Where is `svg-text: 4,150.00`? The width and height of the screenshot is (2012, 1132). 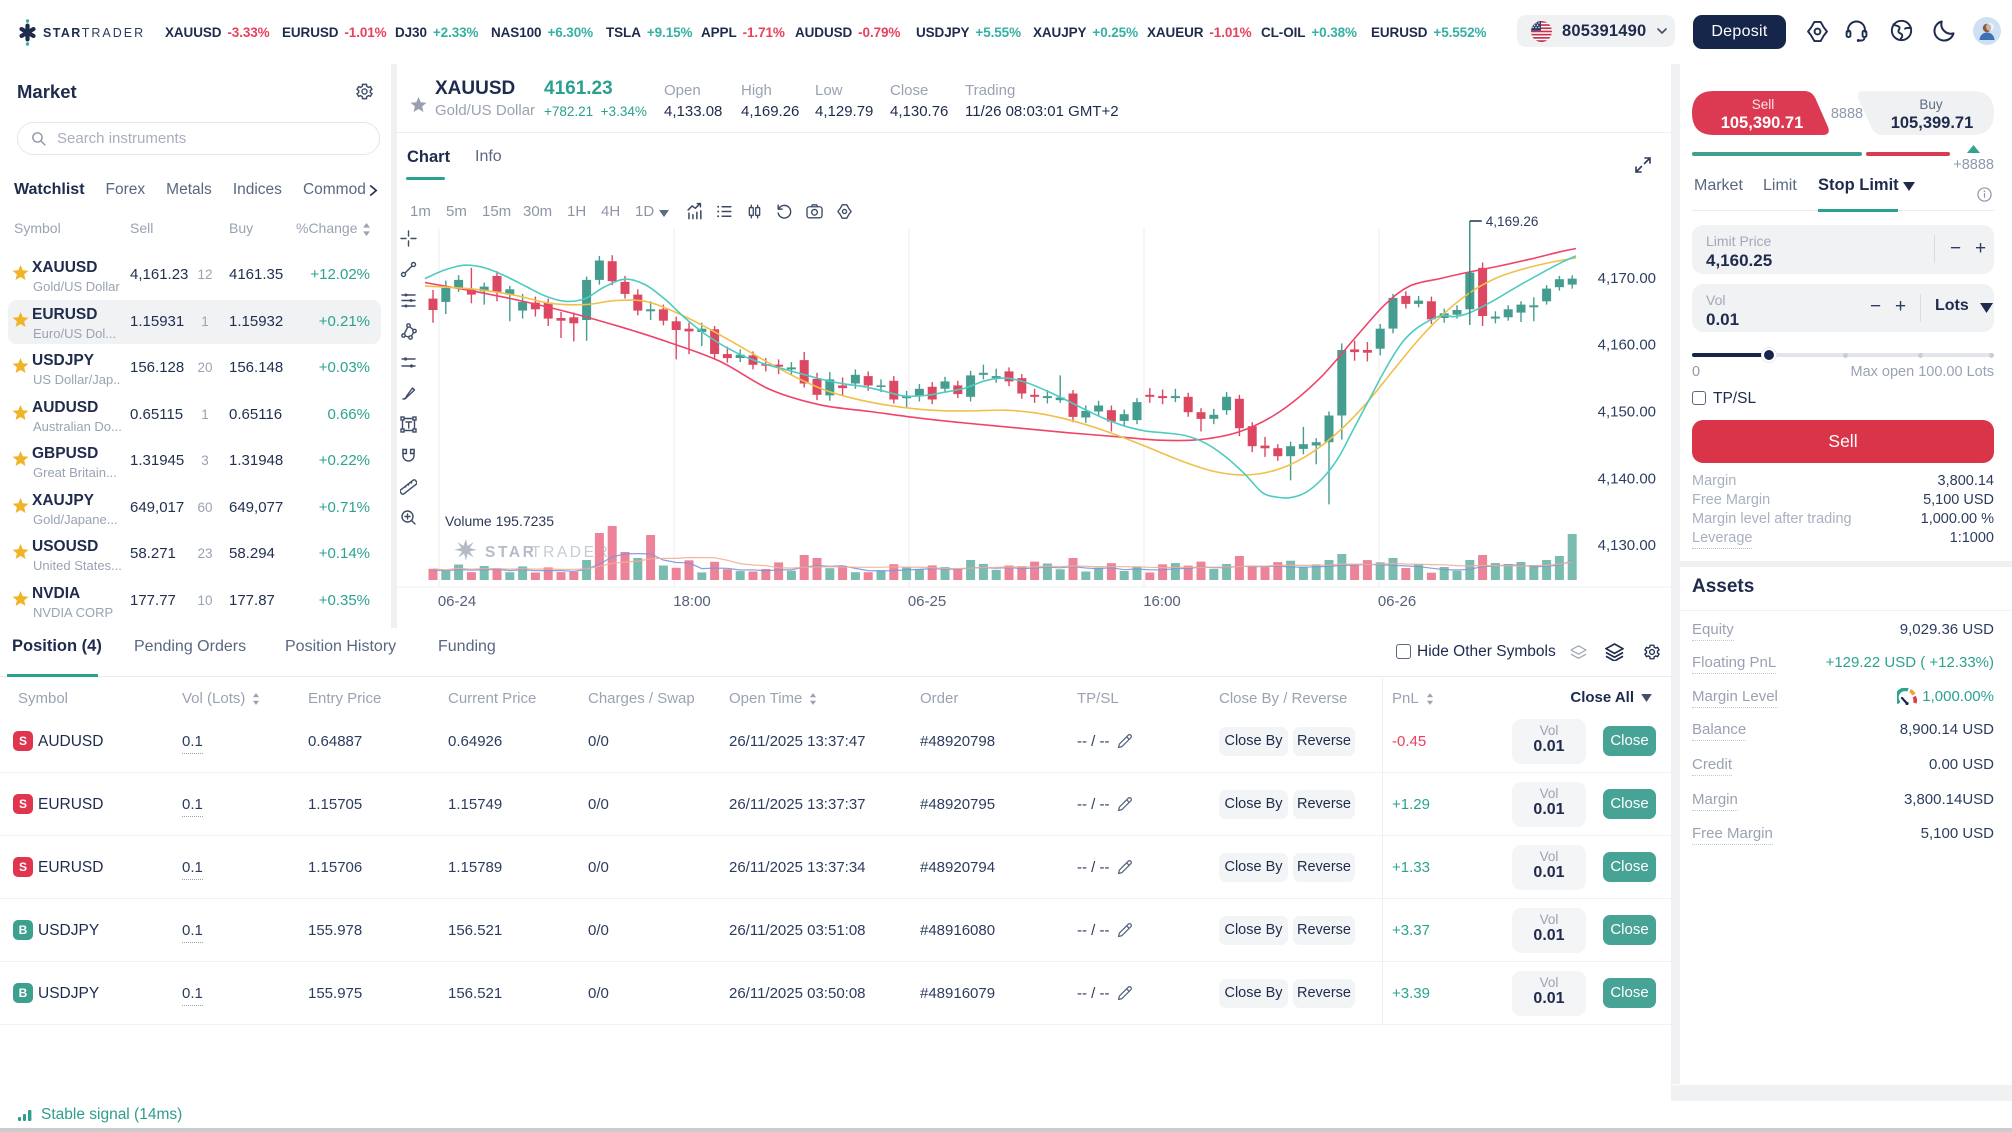 svg-text: 4,150.00 is located at coordinates (1627, 412).